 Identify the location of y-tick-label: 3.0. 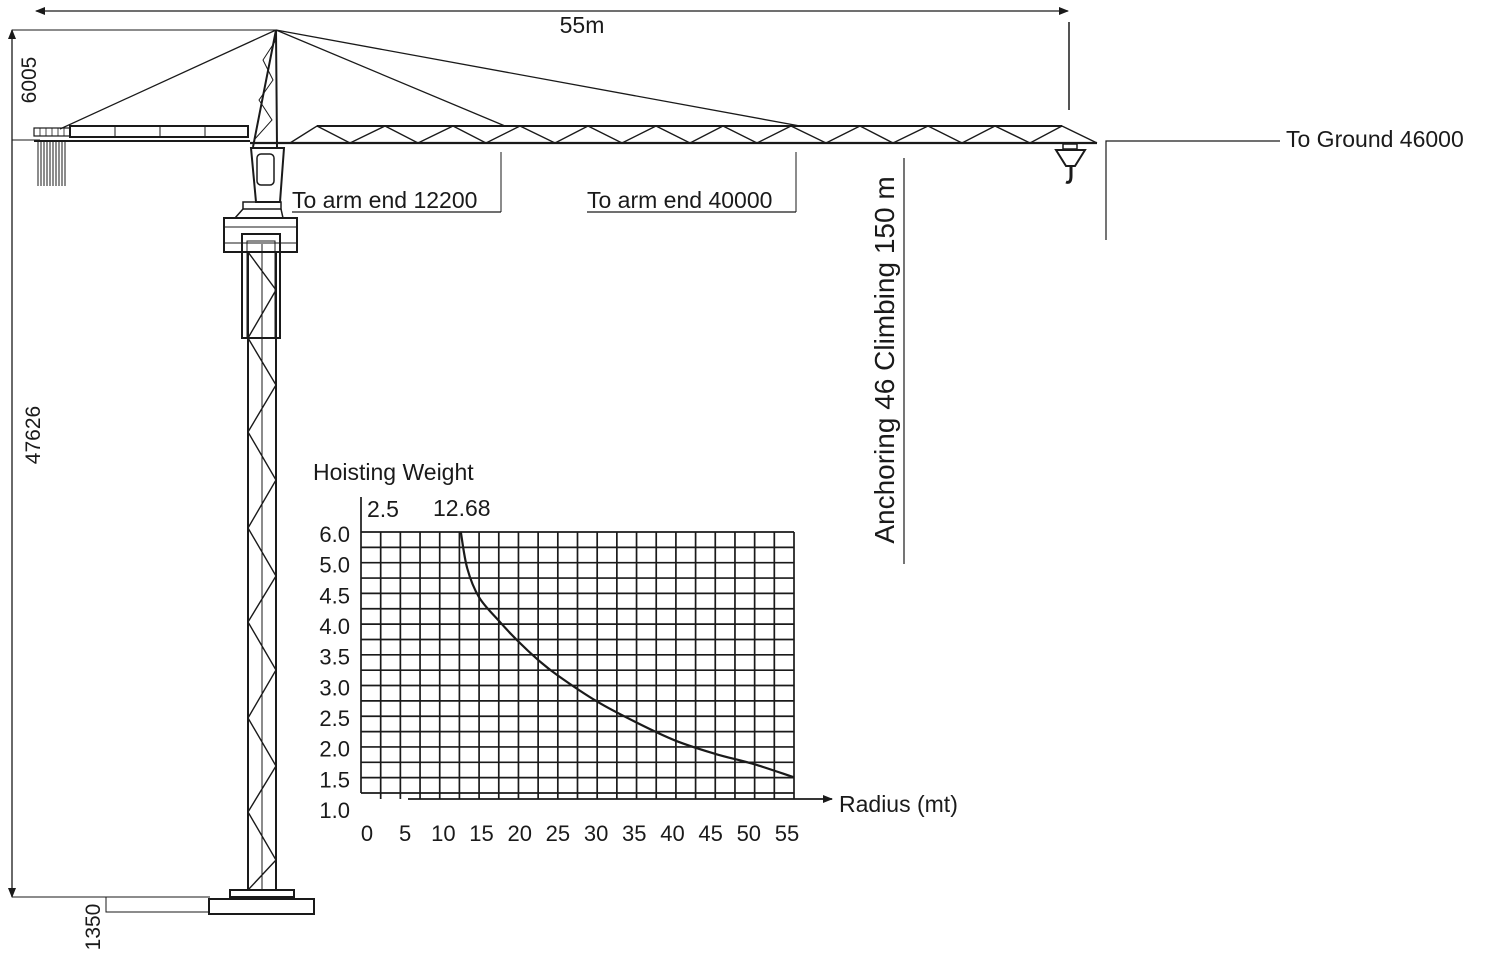
(334, 687).